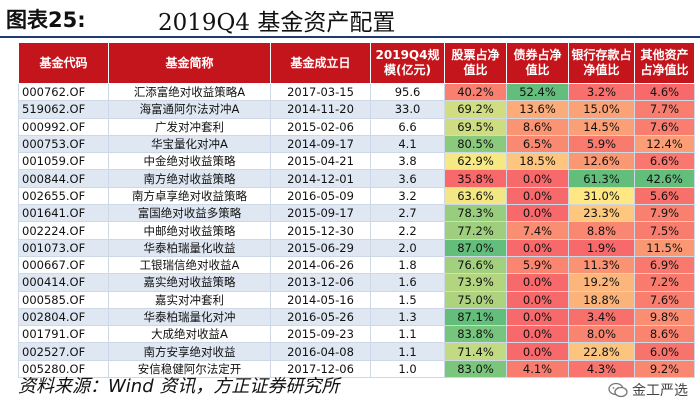  I want to click on header-fund-name: 基金简称, so click(189, 63).